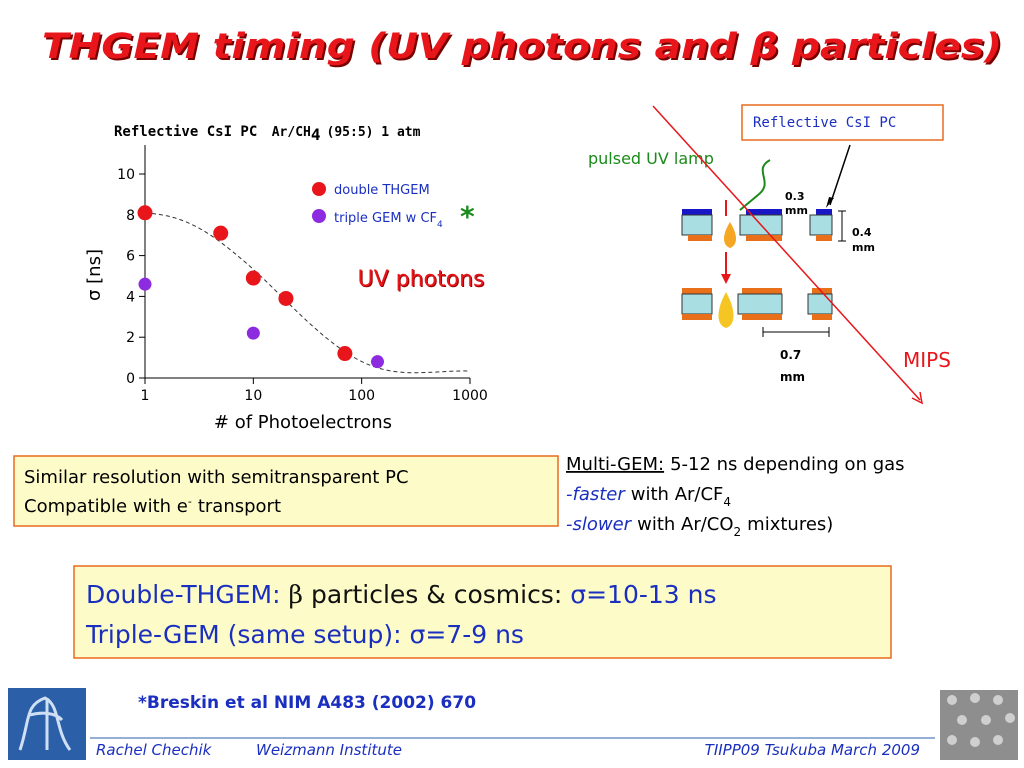 The width and height of the screenshot is (1024, 768). What do you see at coordinates (154, 750) in the screenshot?
I see `footer-author: Rachel Chechik` at bounding box center [154, 750].